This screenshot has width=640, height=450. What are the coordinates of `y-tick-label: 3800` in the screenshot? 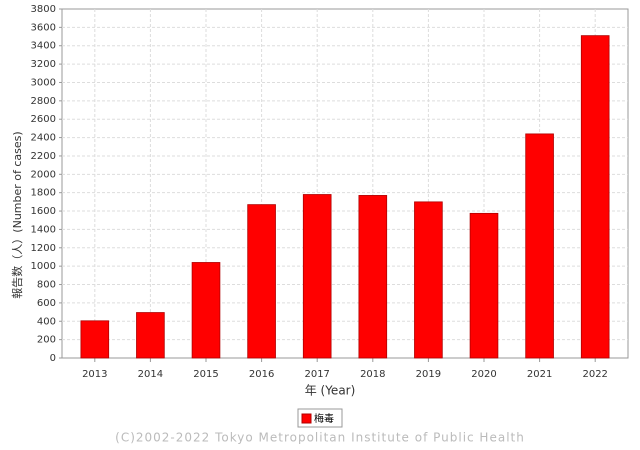 It's located at (43, 9).